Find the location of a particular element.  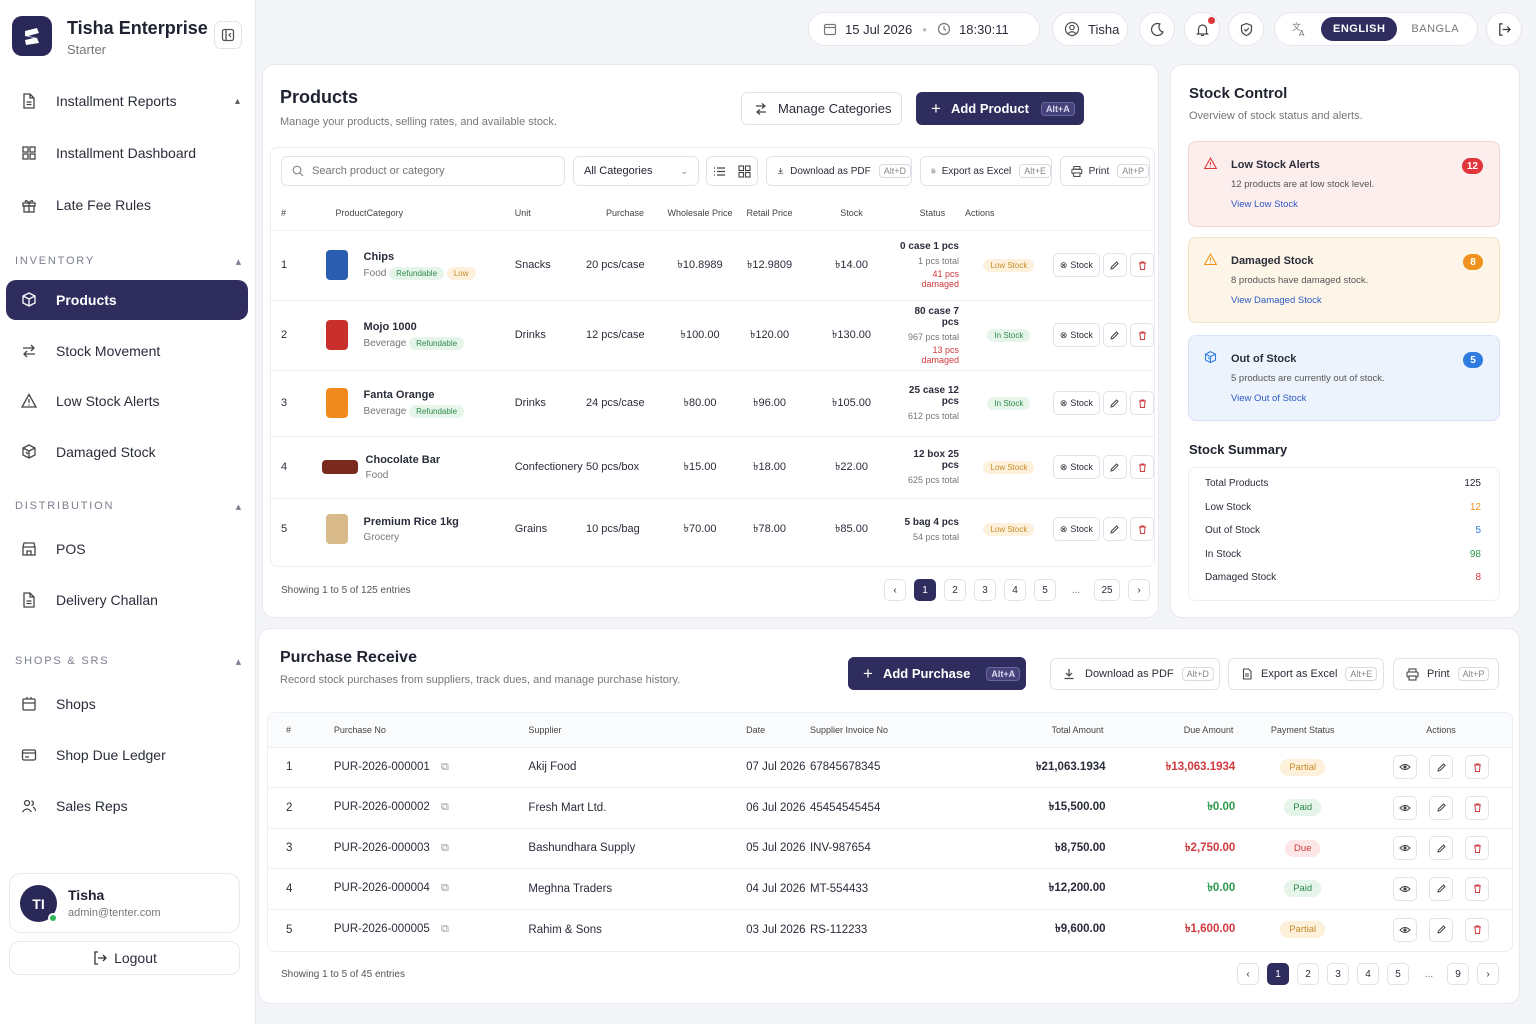

lang-english-button: ENGLISH is located at coordinates (1359, 29).